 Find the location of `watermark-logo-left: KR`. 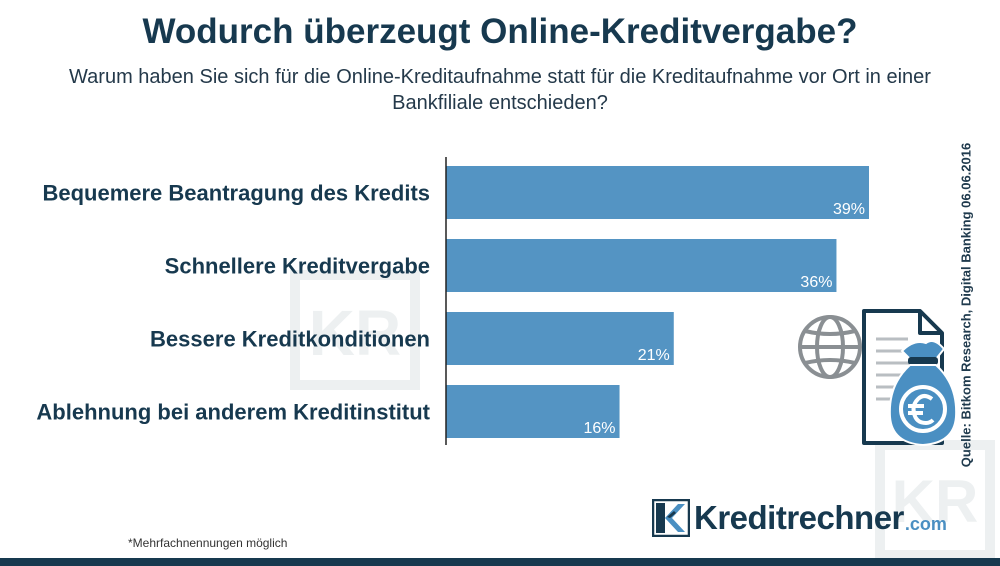

watermark-logo-left: KR is located at coordinates (355, 330).